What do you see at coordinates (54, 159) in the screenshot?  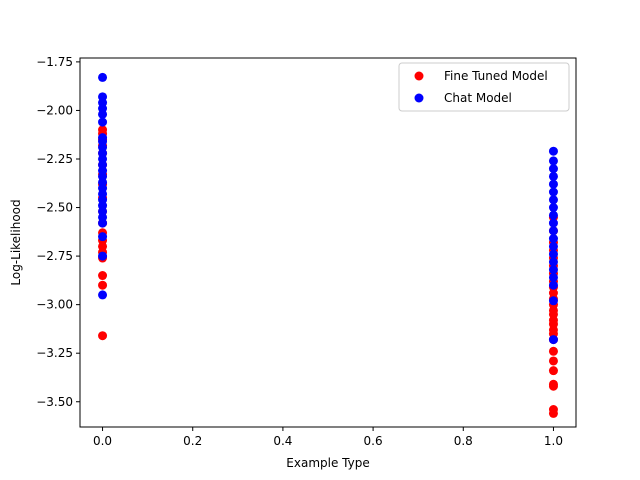 I see `y-tick-label: −2.25` at bounding box center [54, 159].